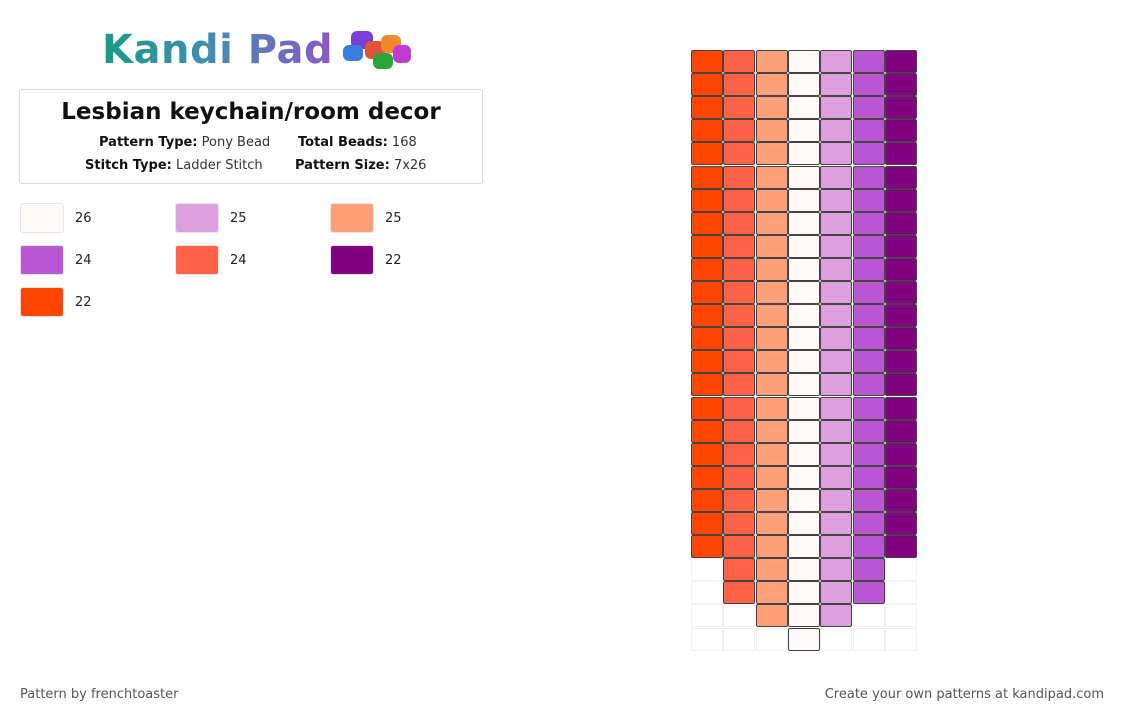 The image size is (1124, 720). I want to click on total-beads-meta: Total Beads: 168, so click(357, 142).